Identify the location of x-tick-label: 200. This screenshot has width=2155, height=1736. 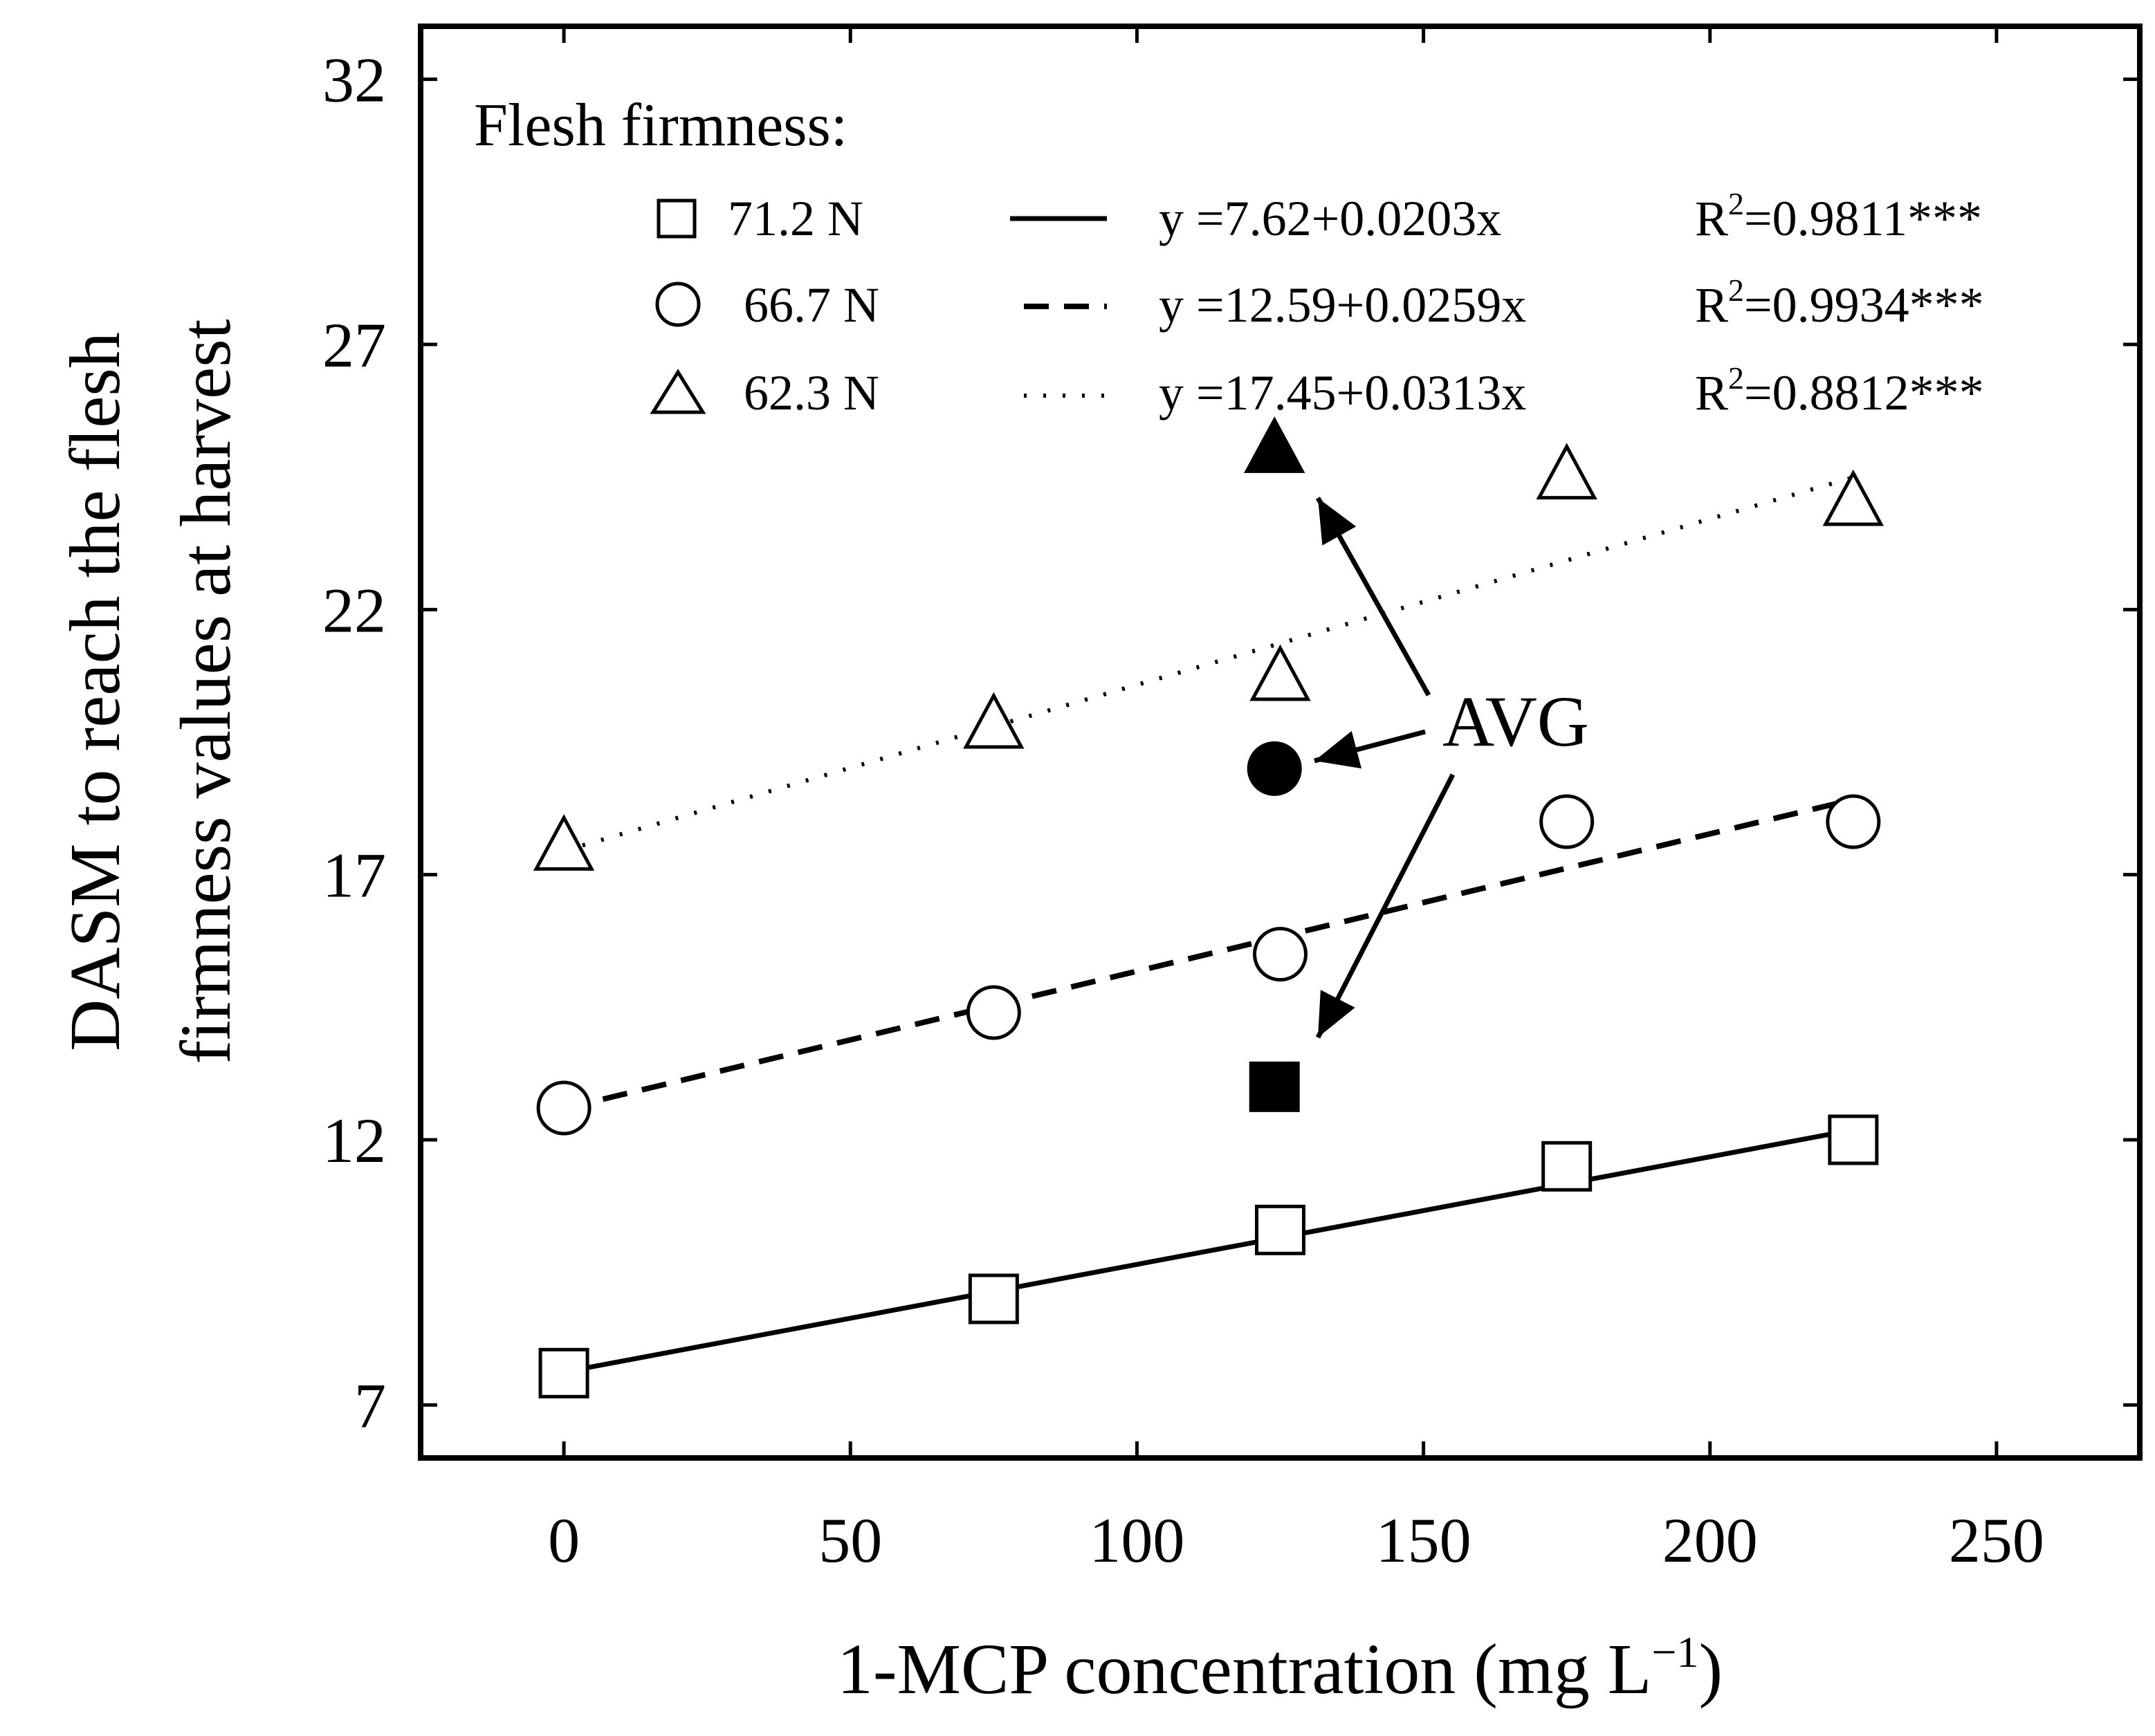
(1710, 1540).